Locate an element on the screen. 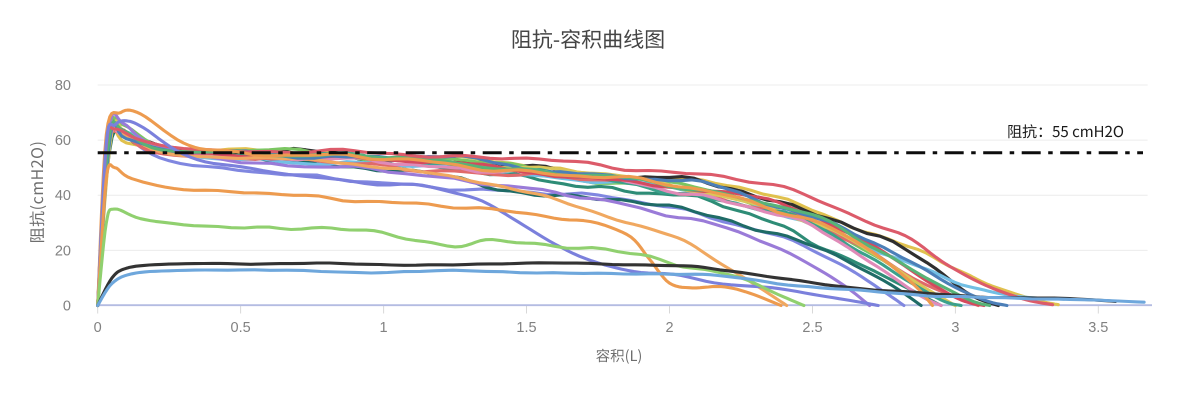  svg-text: 60 is located at coordinates (63, 141).